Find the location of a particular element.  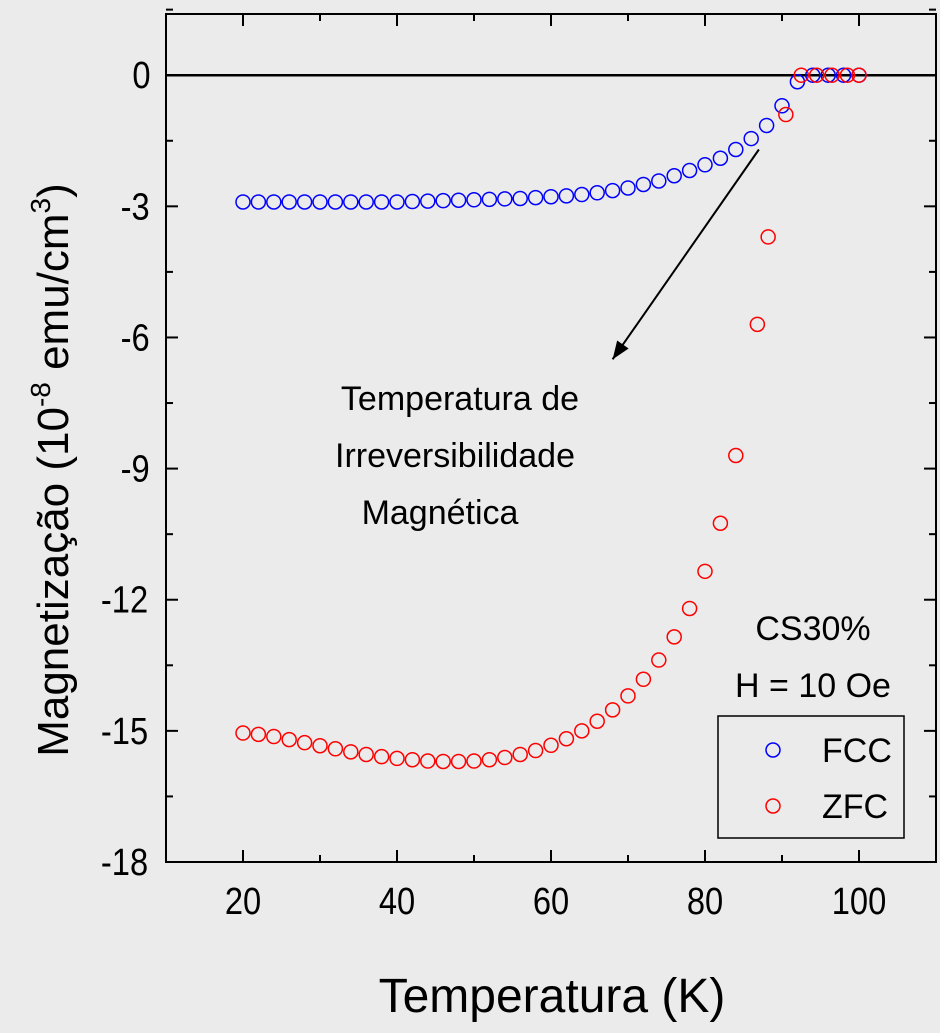

x-axis-label: Temperatura (K) is located at coordinates (552, 996).